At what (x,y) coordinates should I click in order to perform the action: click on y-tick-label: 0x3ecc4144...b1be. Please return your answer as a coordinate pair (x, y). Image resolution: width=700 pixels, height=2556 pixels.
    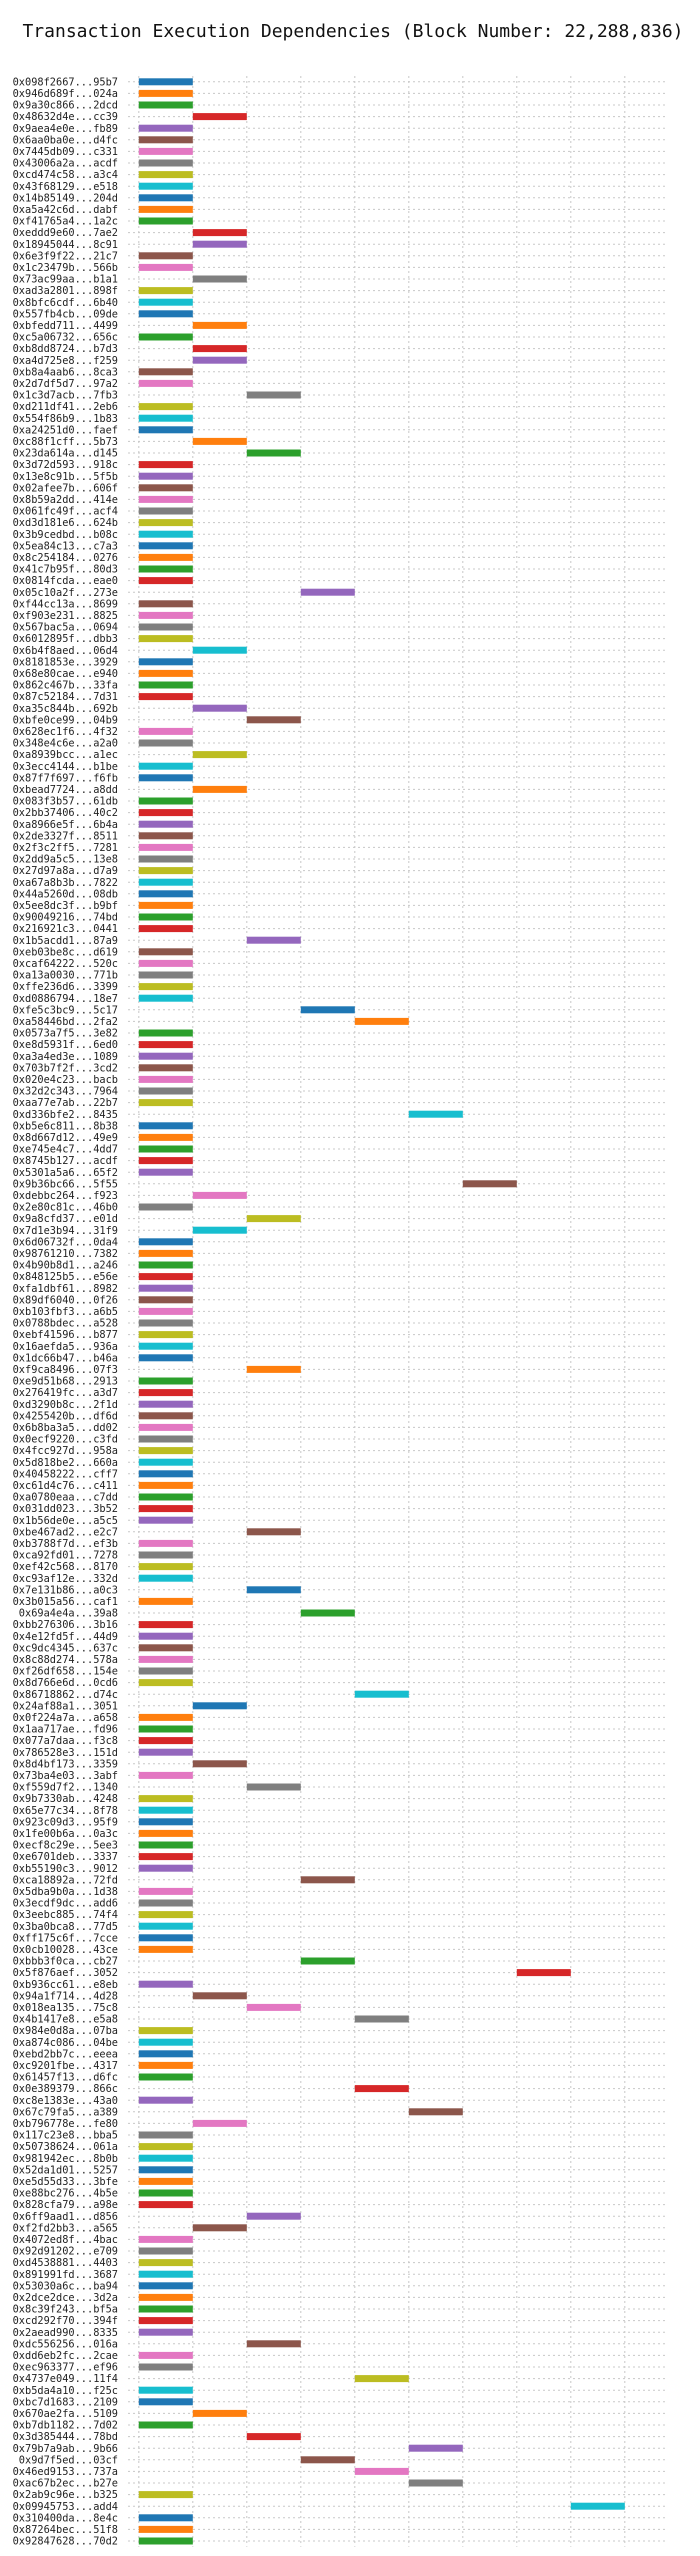
    Looking at the image, I should click on (65, 767).